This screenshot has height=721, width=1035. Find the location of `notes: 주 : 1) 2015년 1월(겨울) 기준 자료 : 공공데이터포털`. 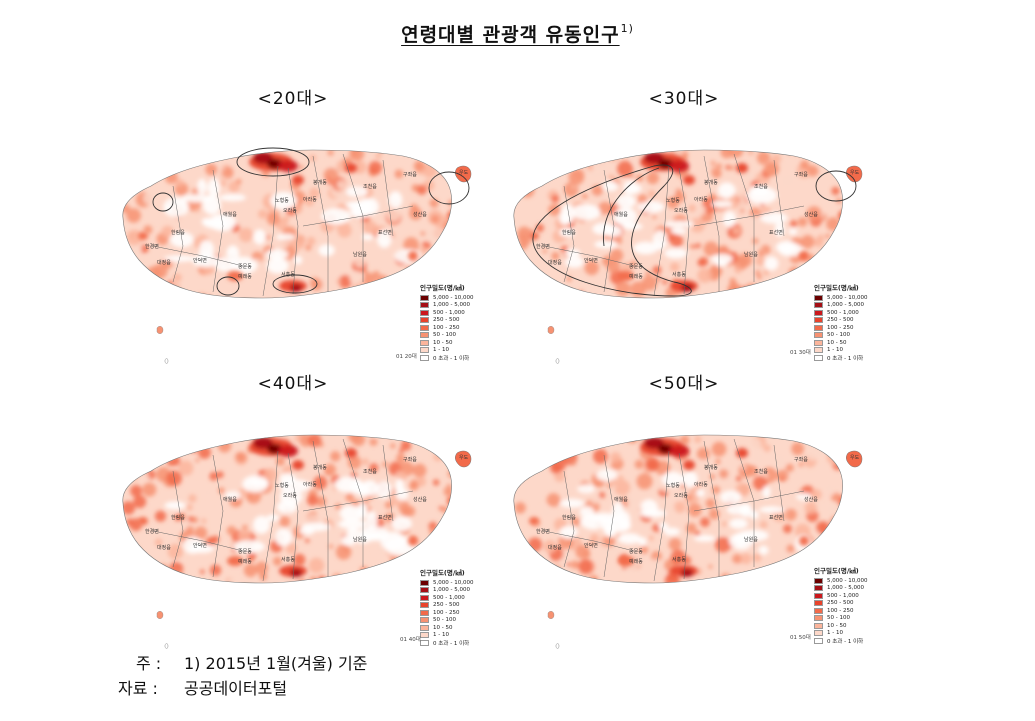

notes: 주 : 1) 2015년 1월(겨울) 기준 자료 : 공공데이터포털 is located at coordinates (242, 676).